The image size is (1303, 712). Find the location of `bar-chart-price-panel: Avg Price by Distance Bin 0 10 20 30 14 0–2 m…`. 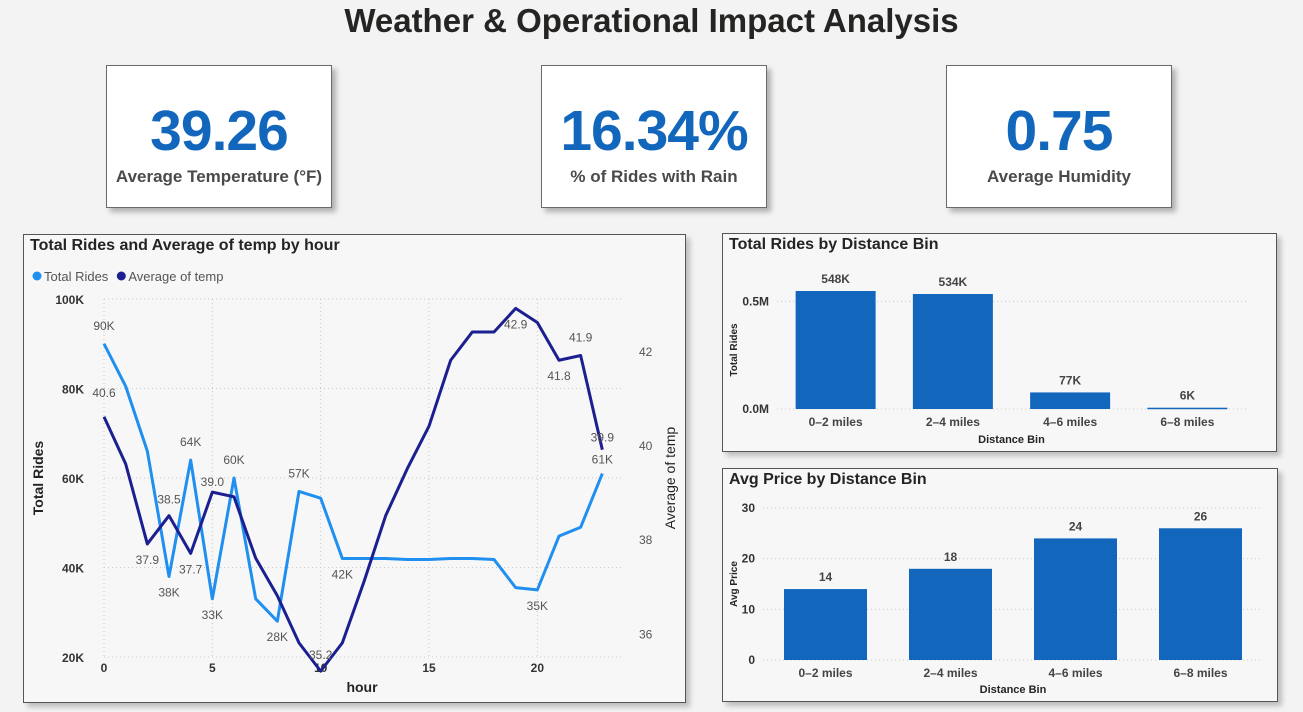

bar-chart-price-panel: Avg Price by Distance Bin 0 10 20 30 14 0–2 m… is located at coordinates (1000, 585).